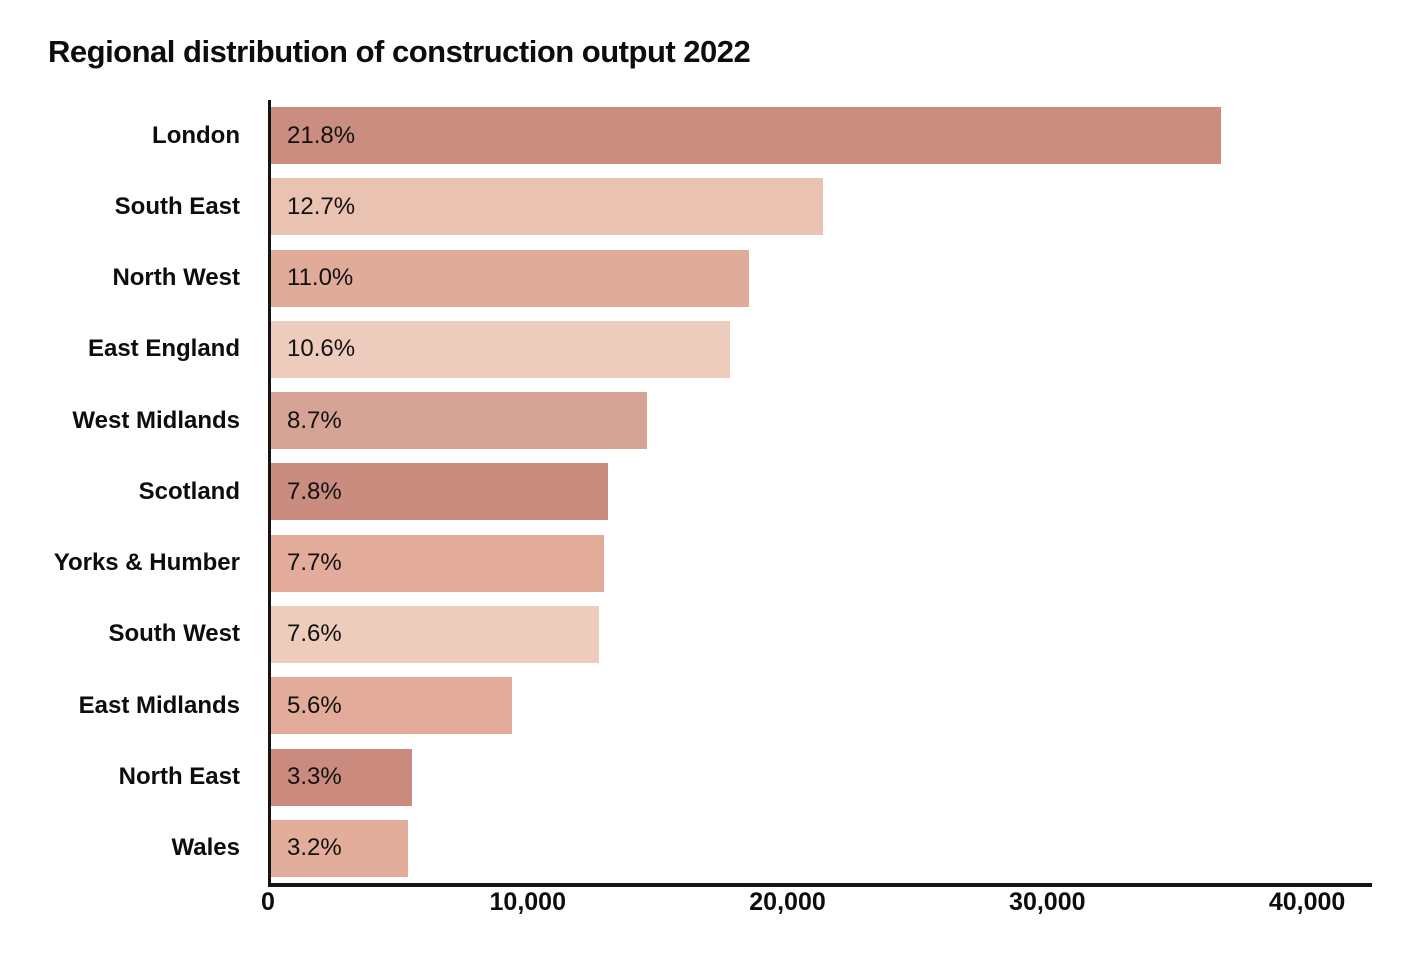 The width and height of the screenshot is (1406, 960). I want to click on bar-row-south-east: South East 12.7%, so click(686, 206).